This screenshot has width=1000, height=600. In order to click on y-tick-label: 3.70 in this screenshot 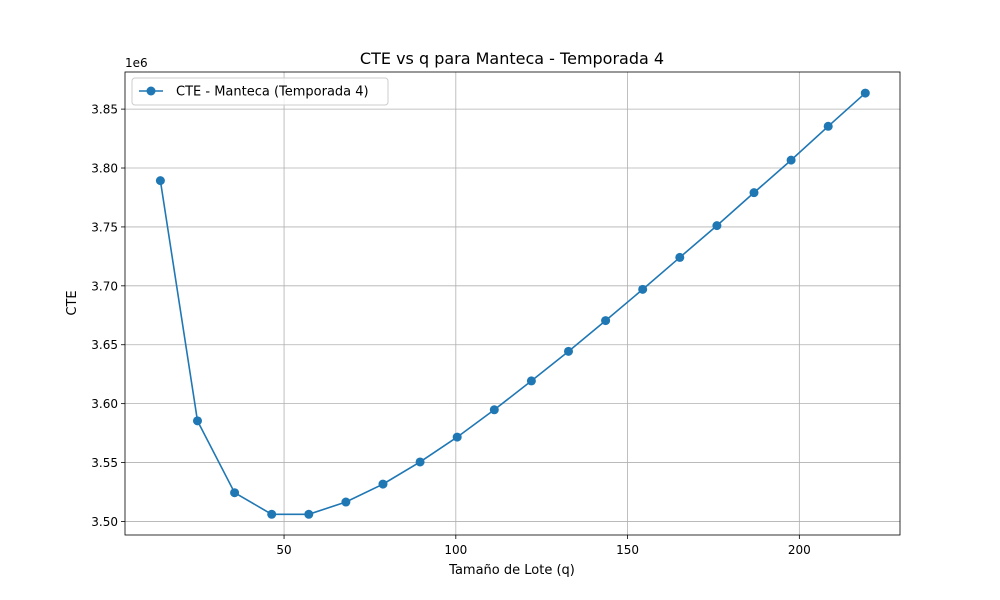, I will do `click(104, 286)`.